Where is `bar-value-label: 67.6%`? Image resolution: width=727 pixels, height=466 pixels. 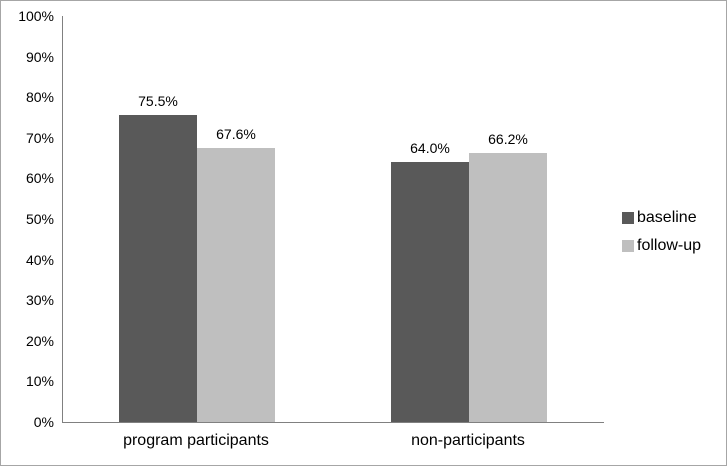
bar-value-label: 67.6% is located at coordinates (236, 133).